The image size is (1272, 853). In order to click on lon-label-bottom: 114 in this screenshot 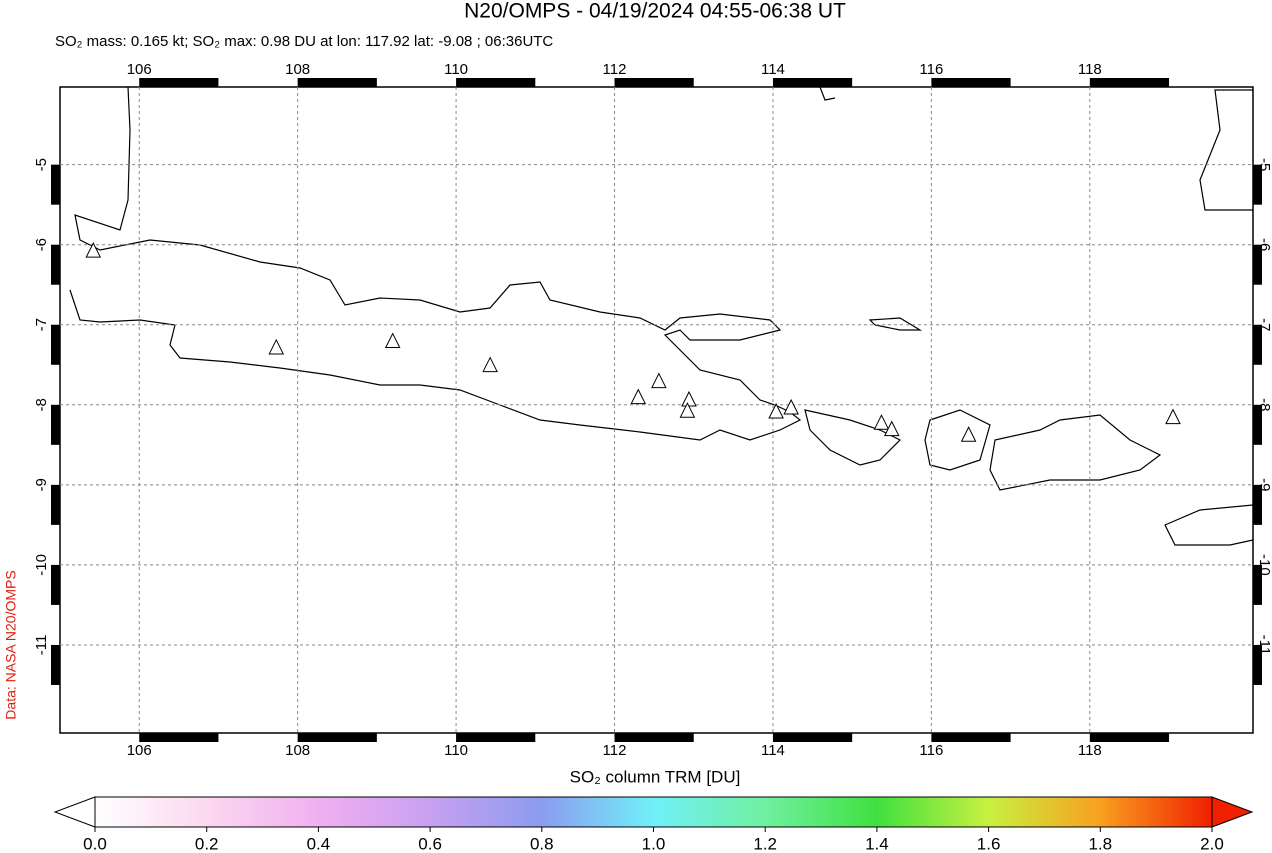, I will do `click(773, 750)`.